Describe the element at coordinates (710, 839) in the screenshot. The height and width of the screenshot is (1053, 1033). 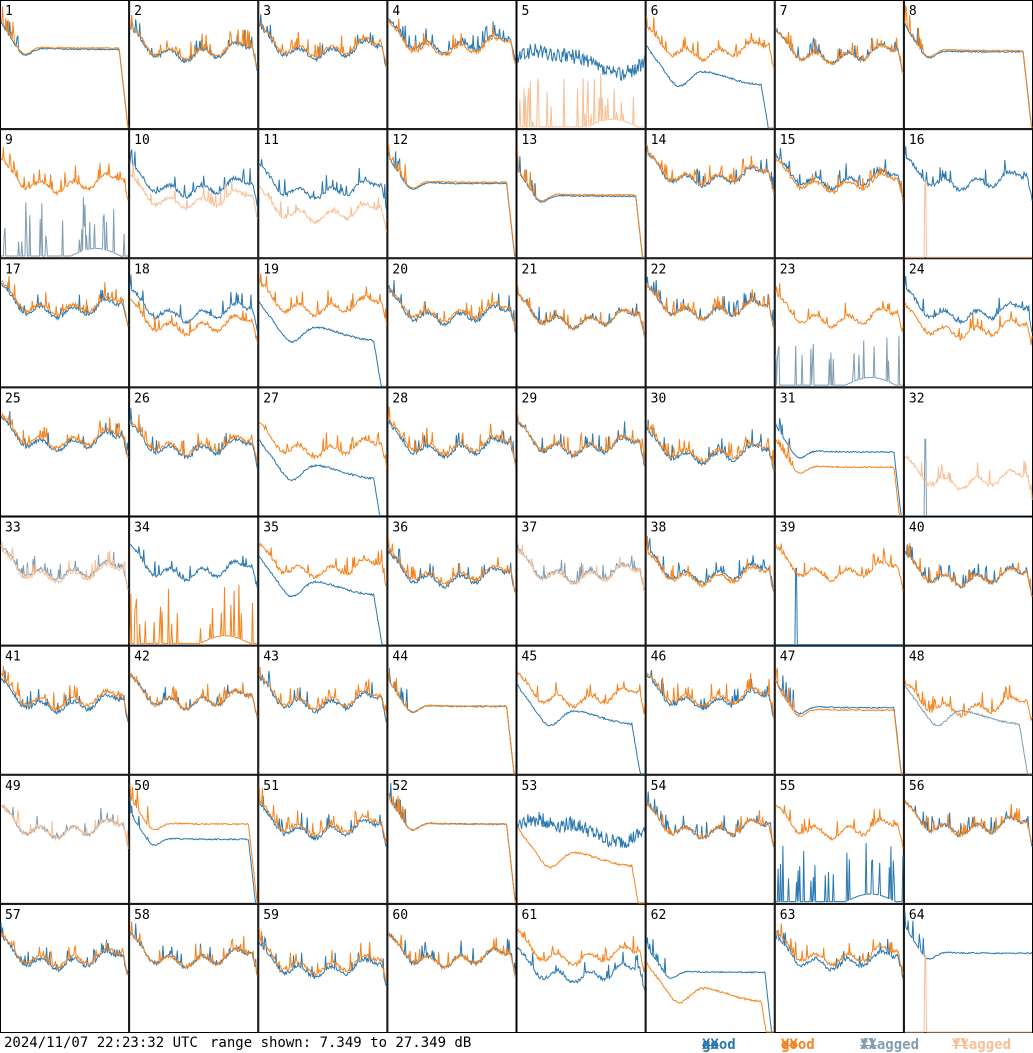
I see `antenna-panel-54: 54` at that location.